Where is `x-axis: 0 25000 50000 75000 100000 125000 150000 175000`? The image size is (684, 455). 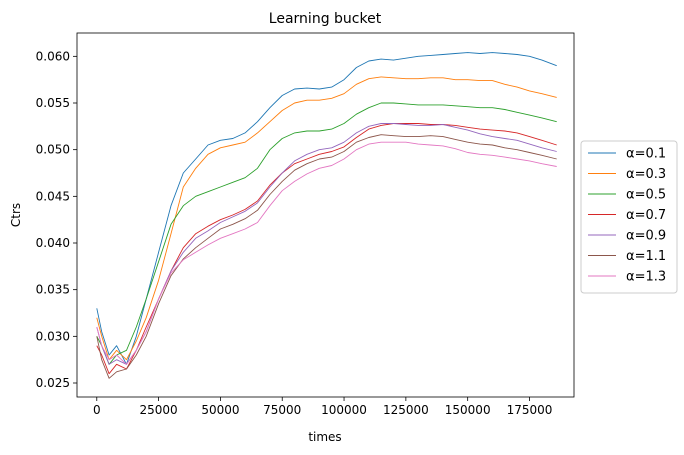 x-axis: 0 25000 50000 75000 100000 125000 150000 175000 is located at coordinates (322, 407).